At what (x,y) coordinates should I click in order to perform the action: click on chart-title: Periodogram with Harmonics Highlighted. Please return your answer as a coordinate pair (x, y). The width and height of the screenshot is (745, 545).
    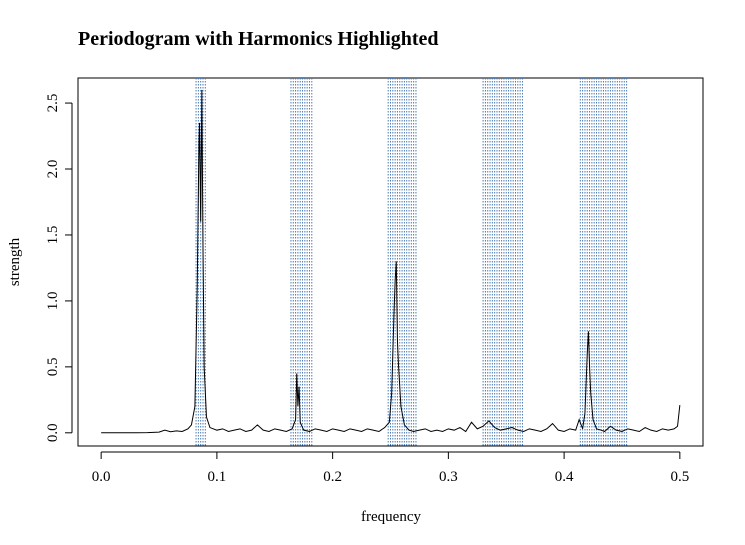
    Looking at the image, I should click on (258, 39).